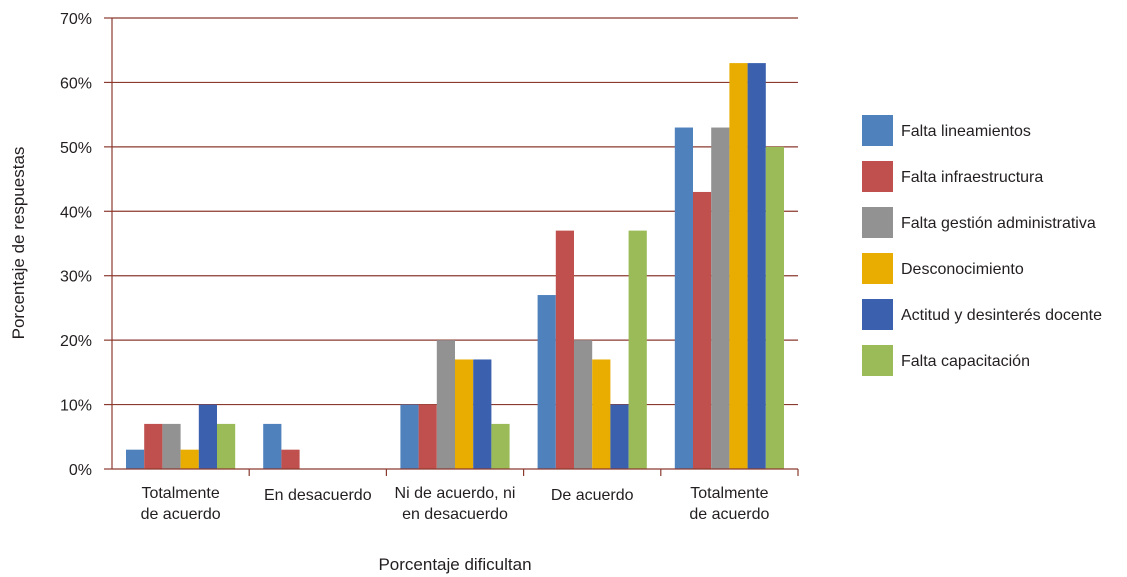 The image size is (1127, 577). I want to click on legend-label: Falta infraestructura, so click(972, 177).